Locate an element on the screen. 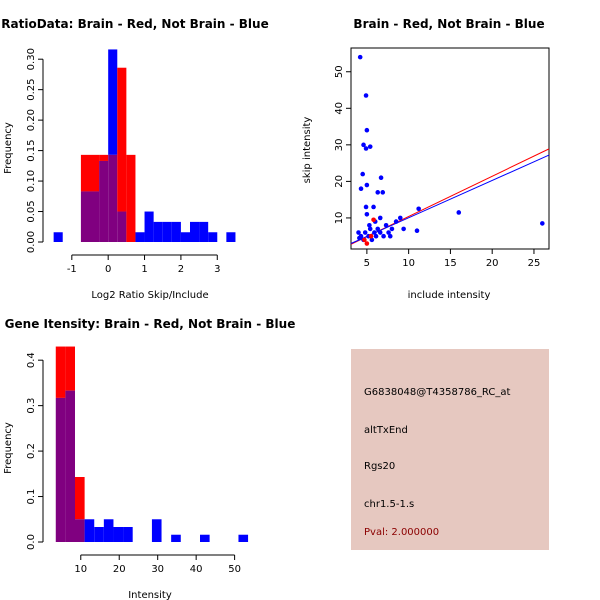 Image resolution: width=600 pixels, height=600 pixels. intensity-histogram-ylabel: Frequency is located at coordinates (8, 448).